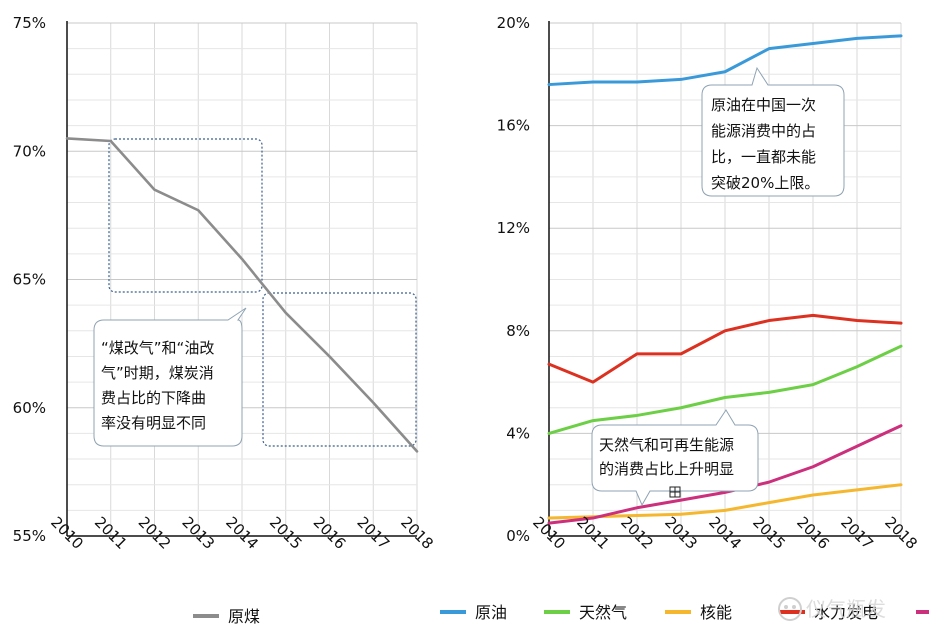 The height and width of the screenshot is (644, 929). What do you see at coordinates (666, 445) in the screenshot?
I see `callout-line: 天然气和可再生能源` at bounding box center [666, 445].